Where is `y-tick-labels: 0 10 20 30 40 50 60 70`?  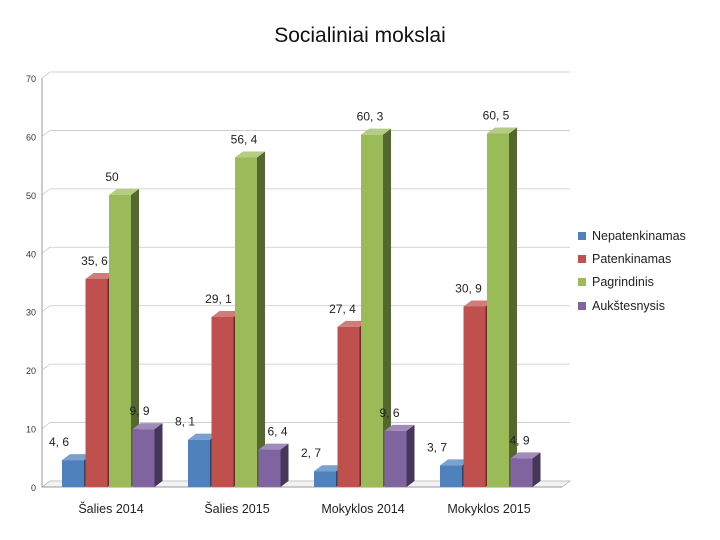 y-tick-labels: 0 10 20 30 40 50 60 70 is located at coordinates (31, 283).